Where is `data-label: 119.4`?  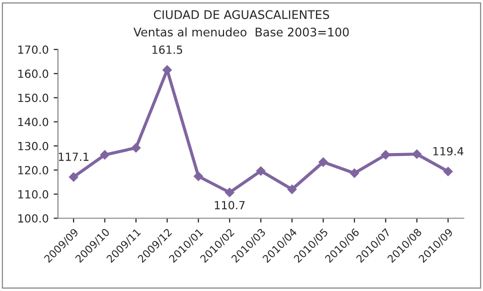 data-label: 119.4 is located at coordinates (448, 151).